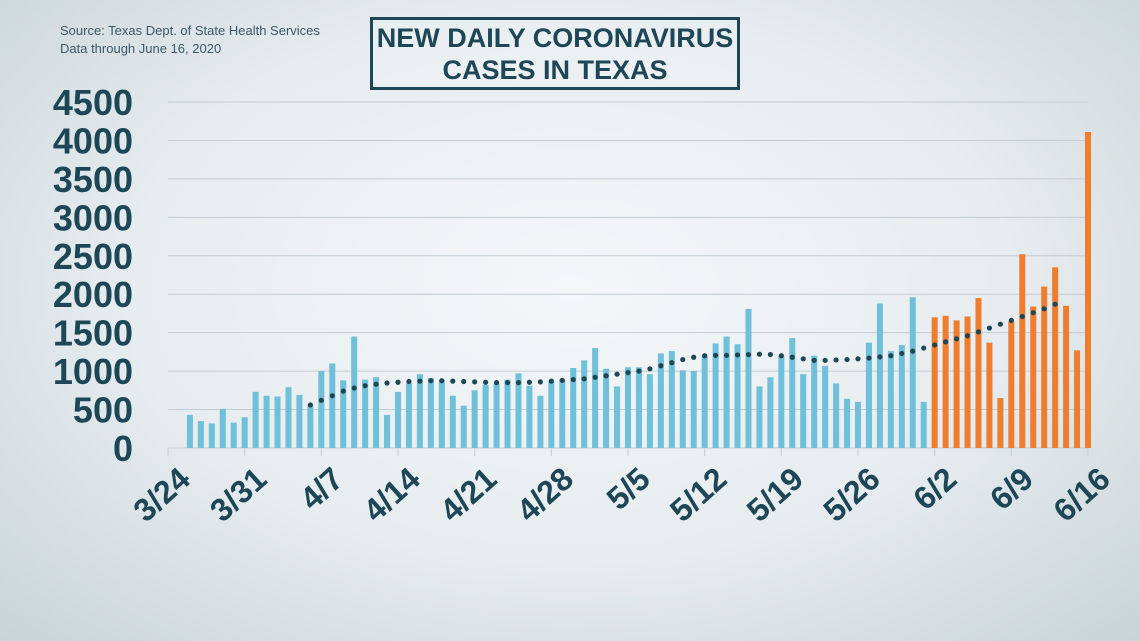 Image resolution: width=1140 pixels, height=641 pixels. Describe the element at coordinates (93, 294) in the screenshot. I see `y-tick-label: 2000` at that location.